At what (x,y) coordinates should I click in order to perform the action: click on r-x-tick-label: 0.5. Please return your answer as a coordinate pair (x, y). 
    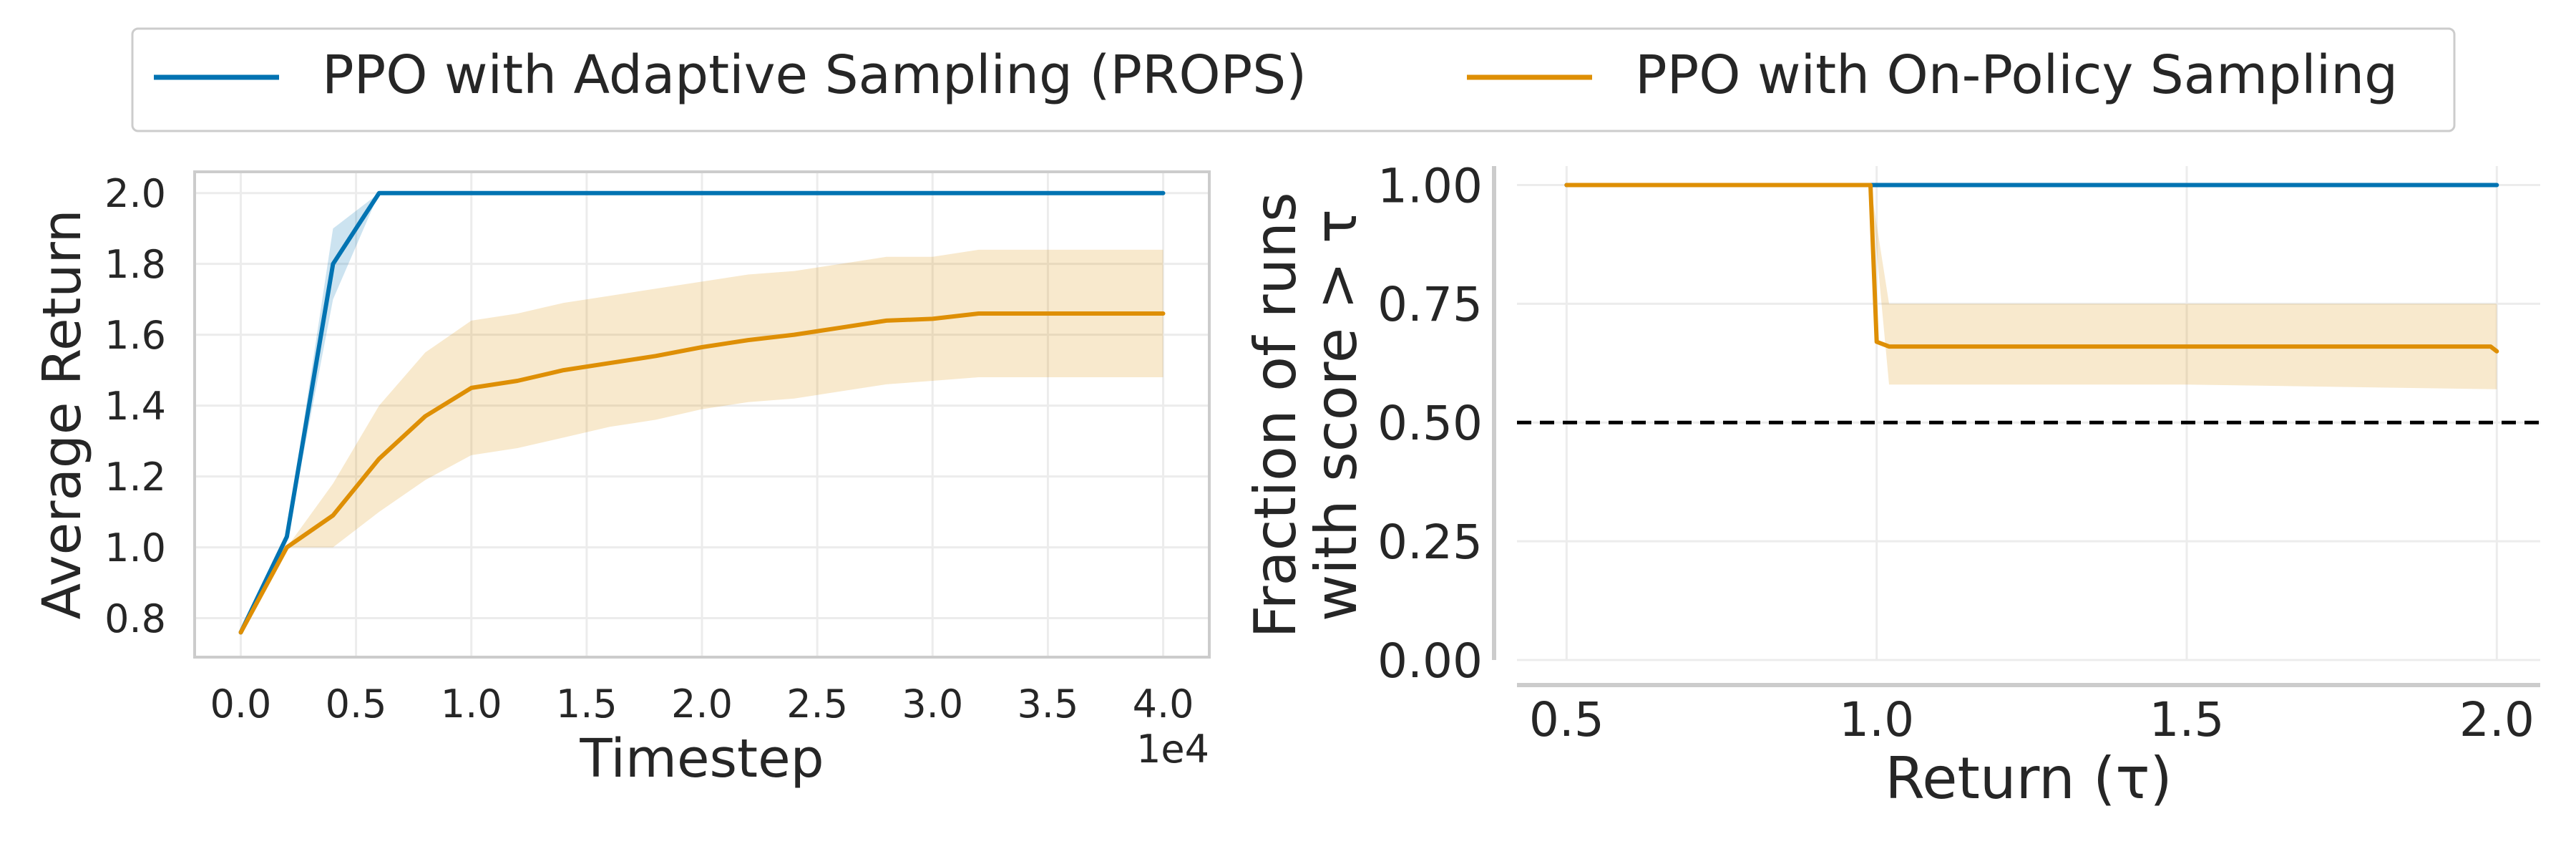
    Looking at the image, I should click on (1567, 719).